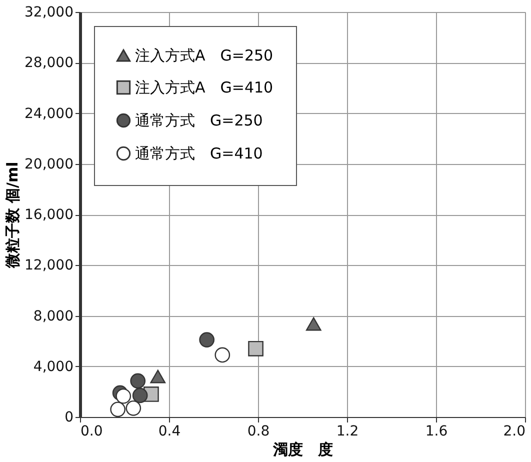  What do you see at coordinates (91, 432) in the screenshot?
I see `x-tick-label: 0.0` at bounding box center [91, 432].